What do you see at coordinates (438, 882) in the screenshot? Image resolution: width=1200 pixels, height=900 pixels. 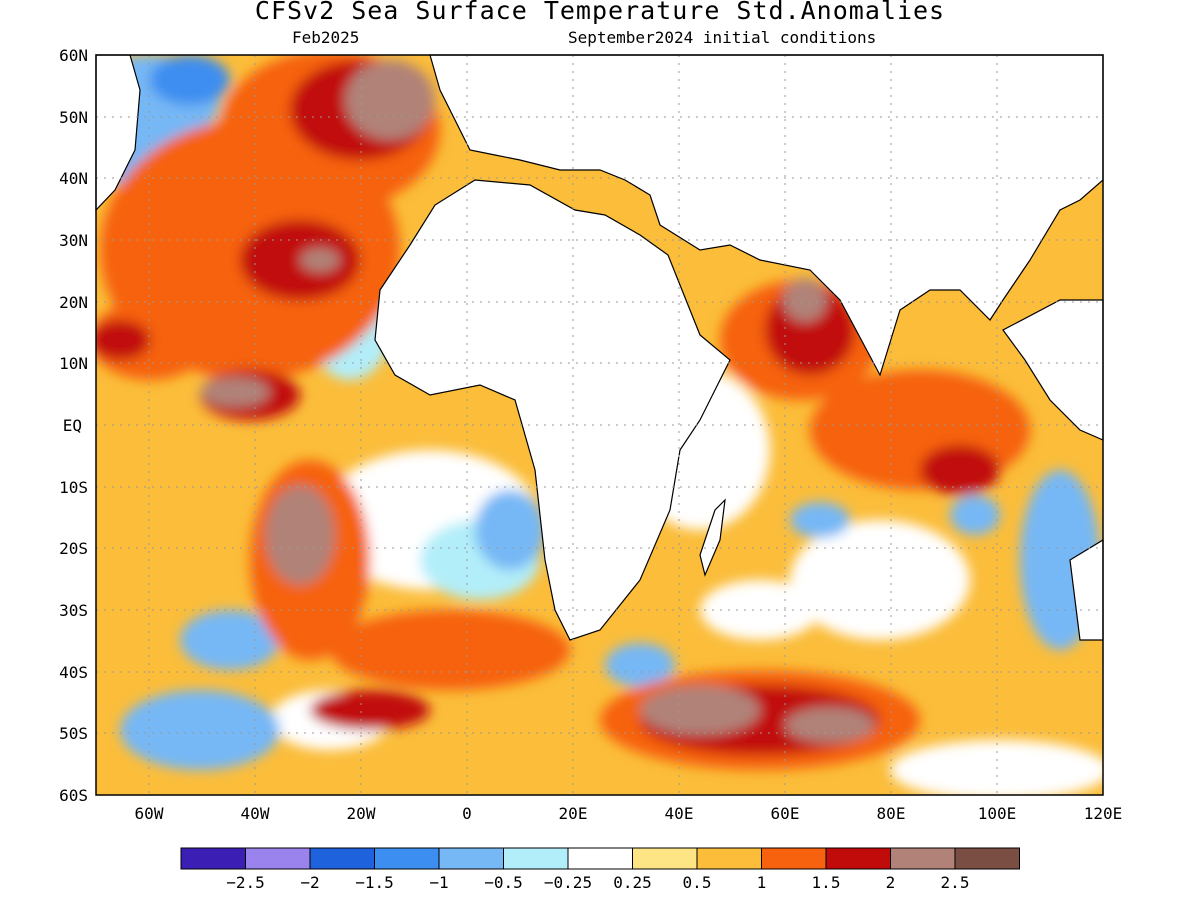 I see `colorbar-label: −1` at bounding box center [438, 882].